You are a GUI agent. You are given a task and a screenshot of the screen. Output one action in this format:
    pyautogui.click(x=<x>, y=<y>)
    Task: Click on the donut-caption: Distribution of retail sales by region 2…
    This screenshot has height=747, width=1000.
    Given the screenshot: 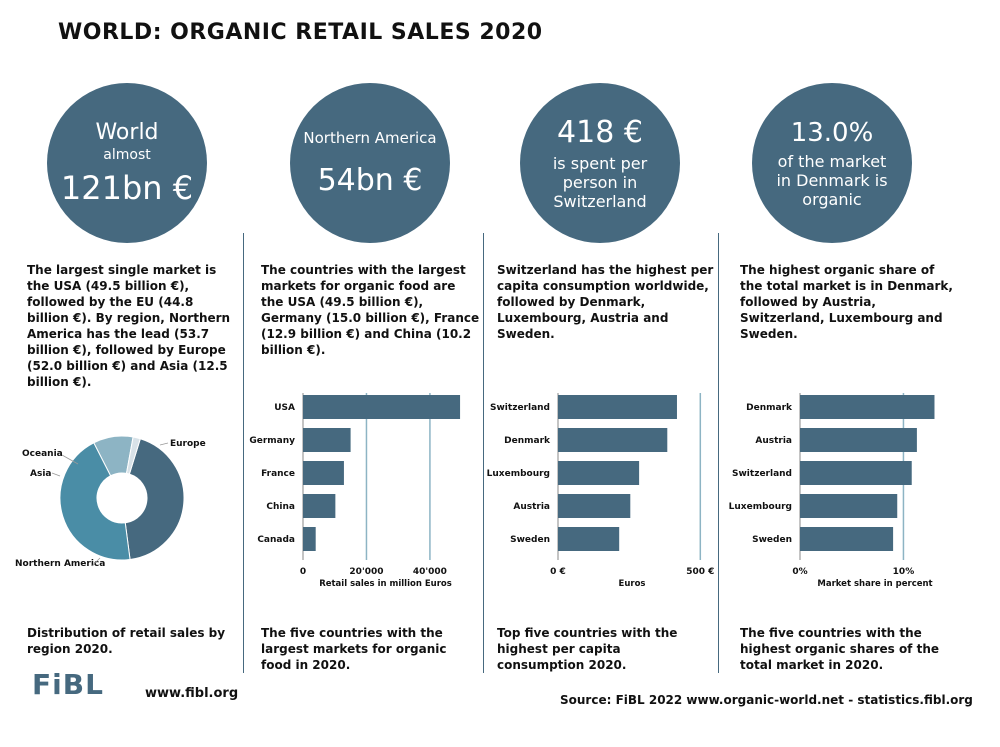 What is the action you would take?
    pyautogui.click(x=126, y=641)
    